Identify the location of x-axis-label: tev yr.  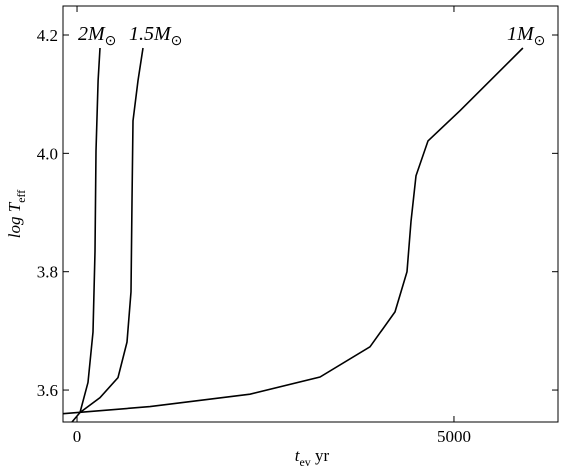
(312, 457).